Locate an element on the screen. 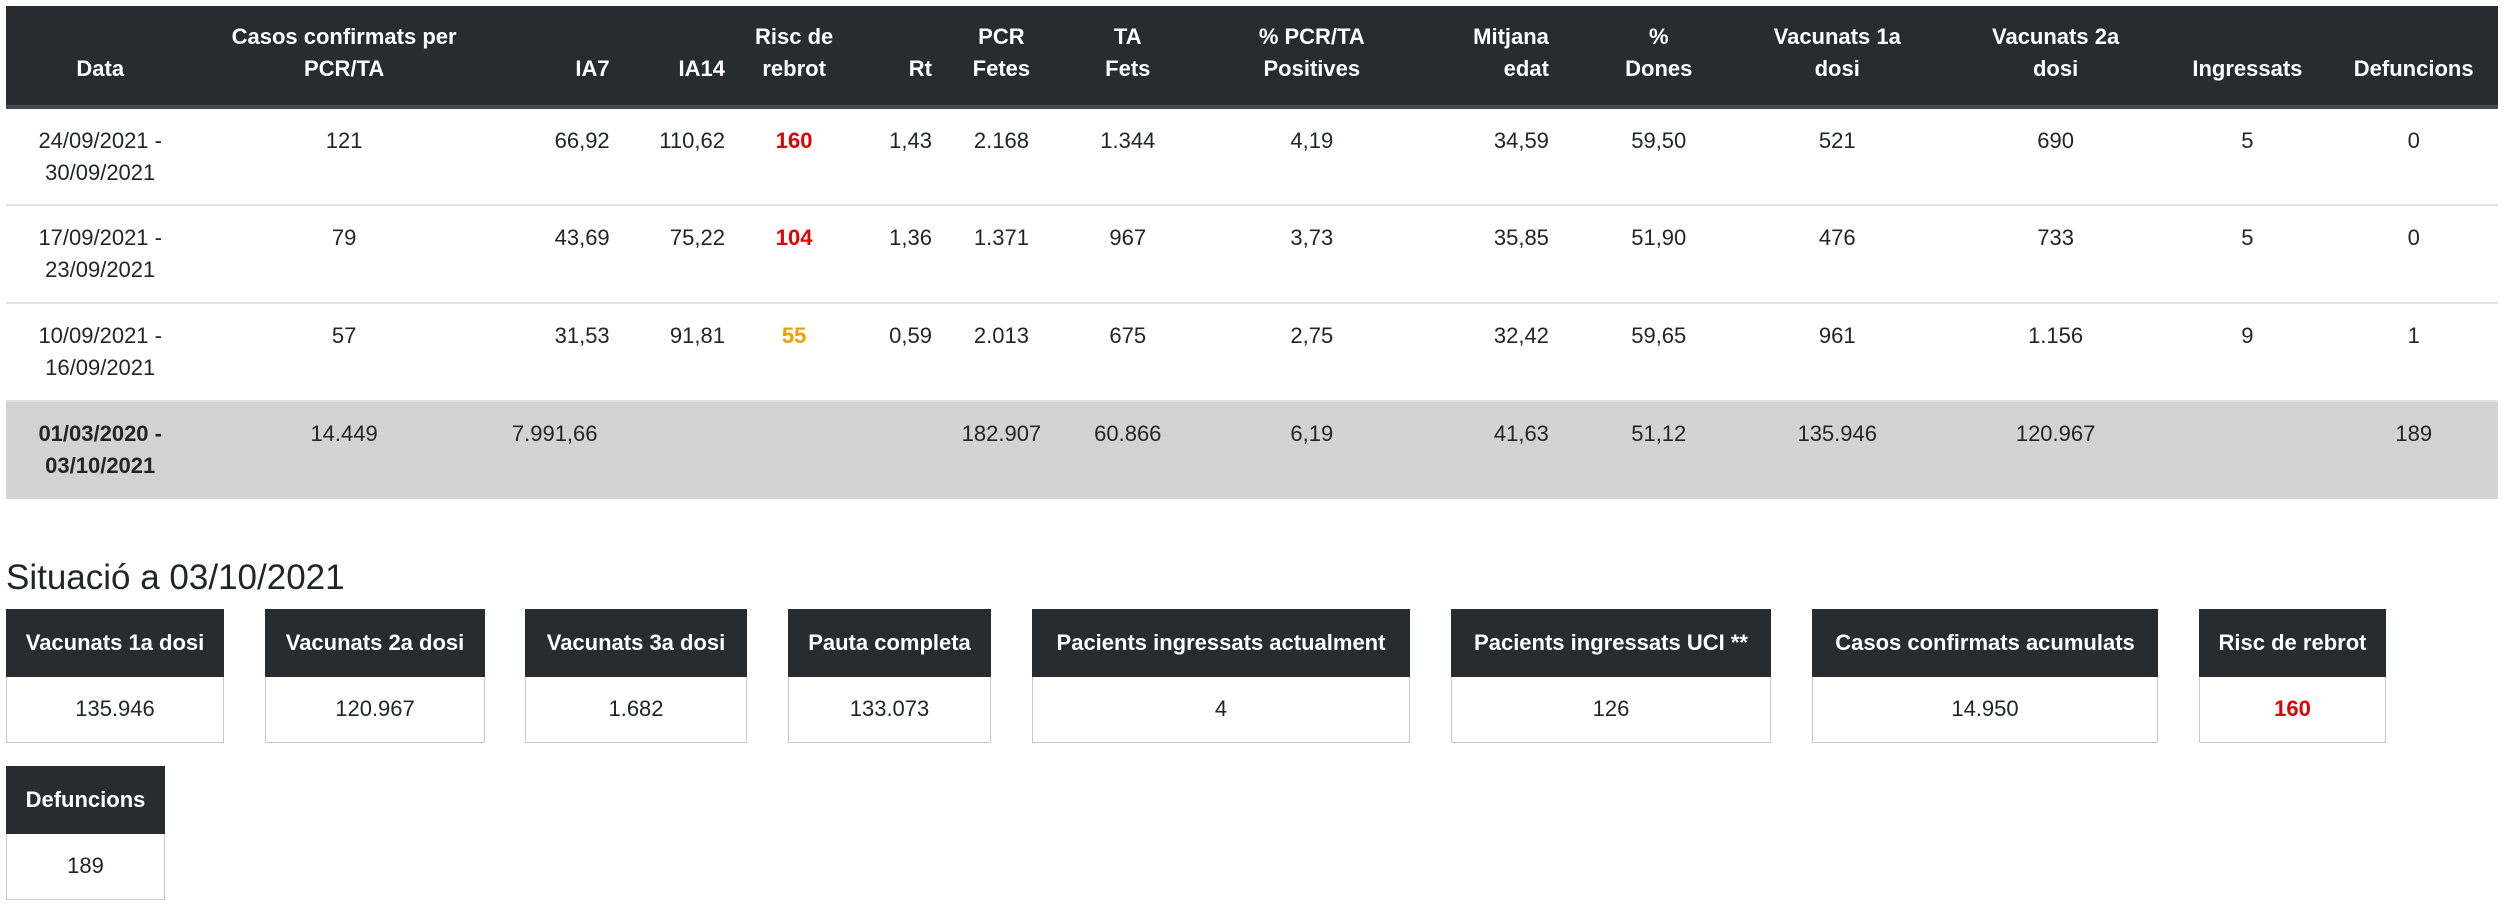  card-label: Pacients ingressats actualment is located at coordinates (1221, 643).